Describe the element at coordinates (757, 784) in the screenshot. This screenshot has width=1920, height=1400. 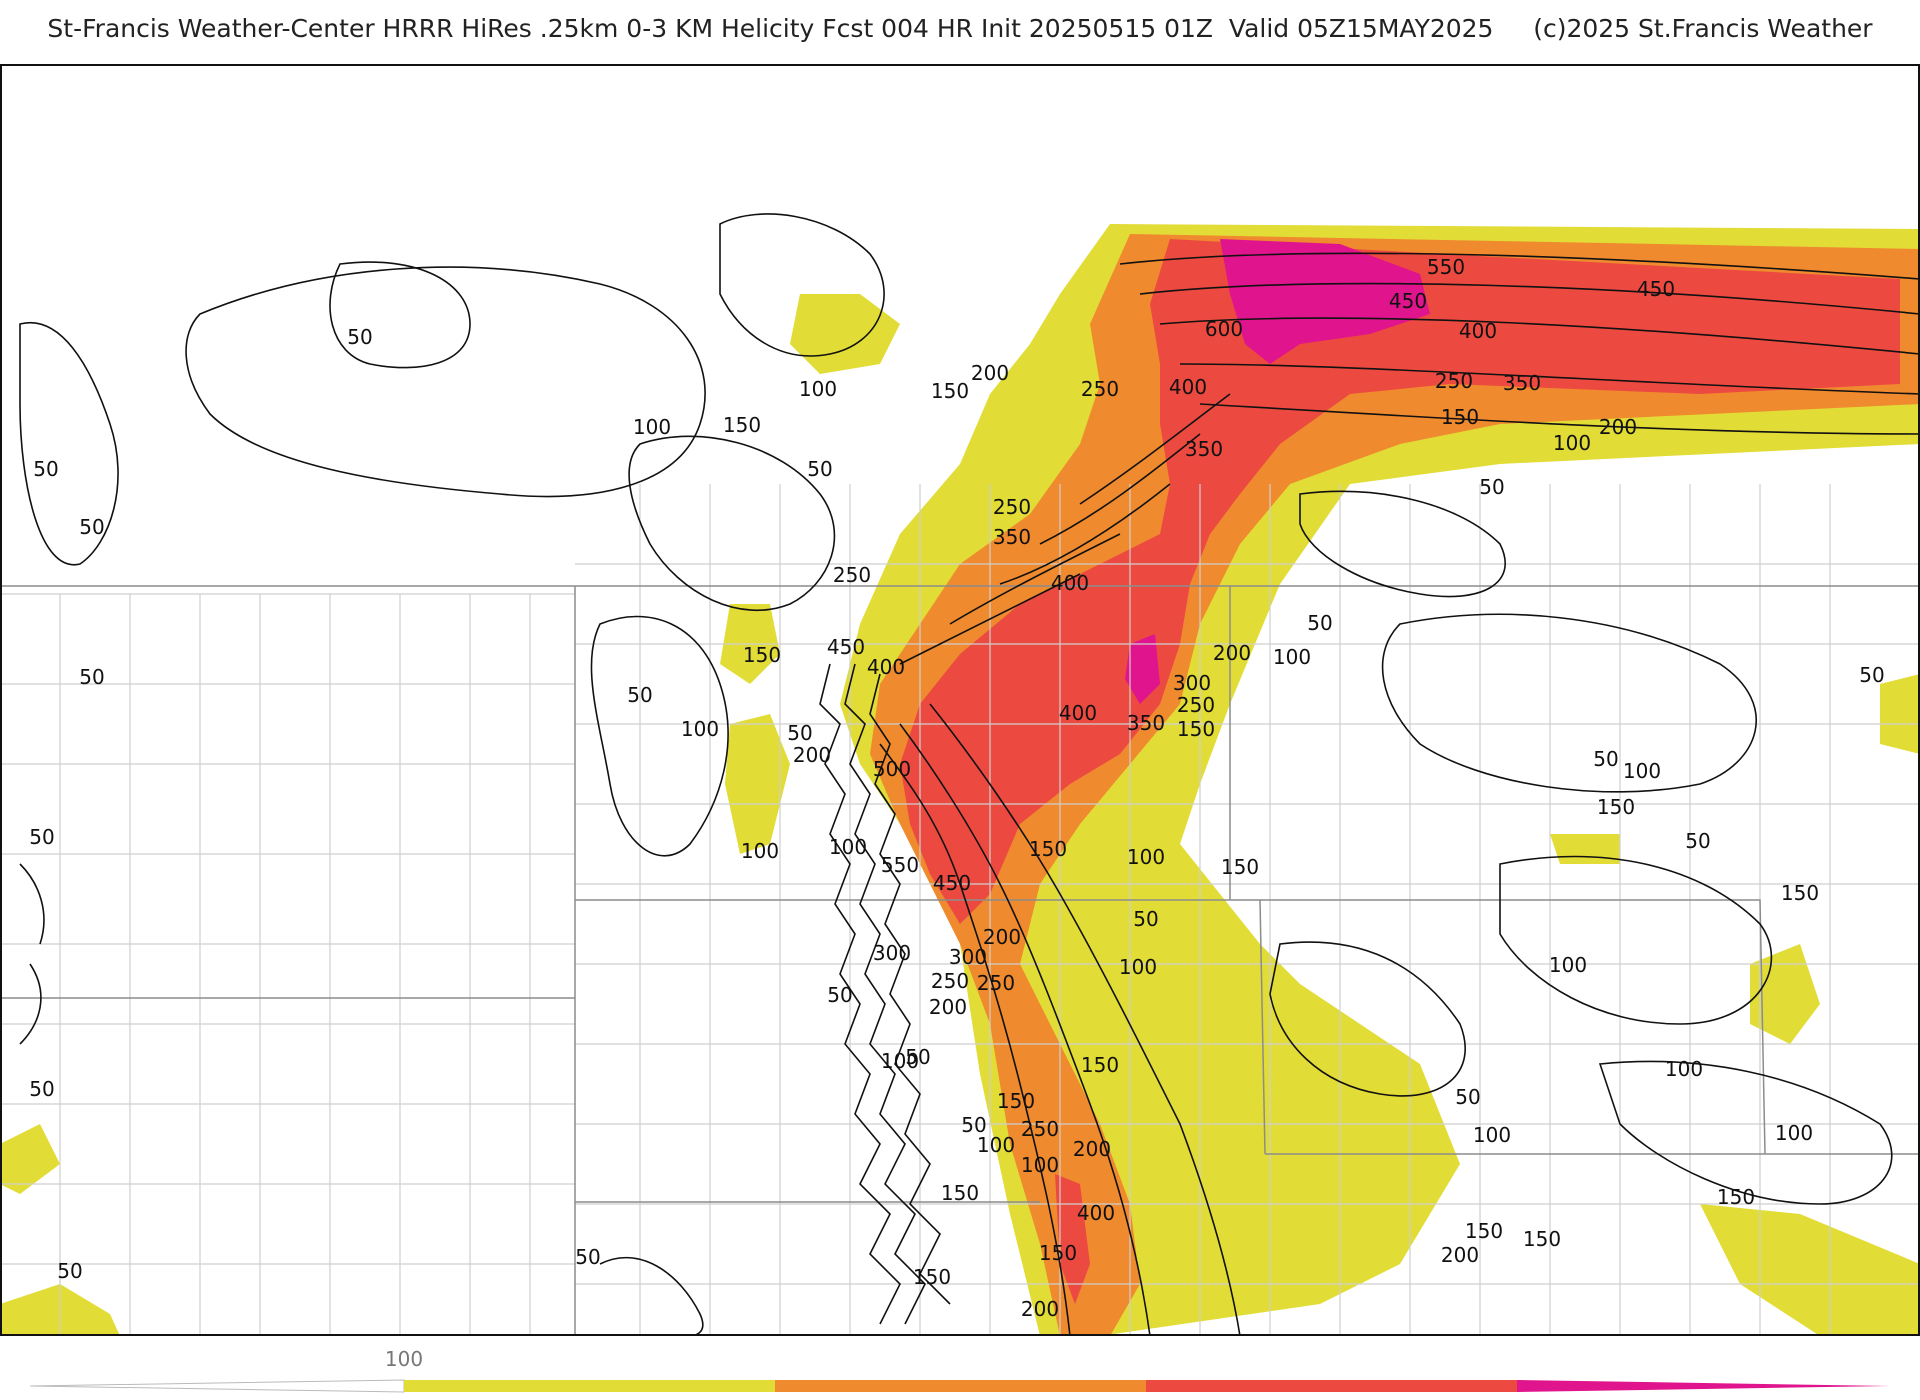
I see `fill-100-west2` at that location.